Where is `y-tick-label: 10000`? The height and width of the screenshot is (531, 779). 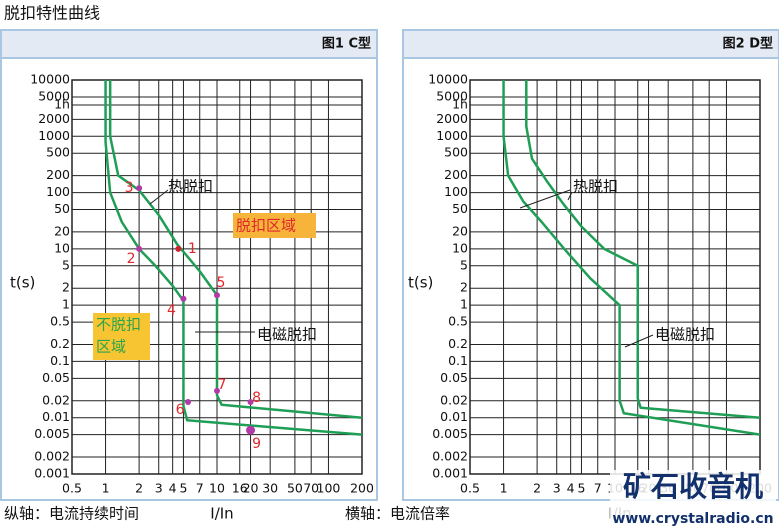
y-tick-label: 10000 is located at coordinates (50, 79).